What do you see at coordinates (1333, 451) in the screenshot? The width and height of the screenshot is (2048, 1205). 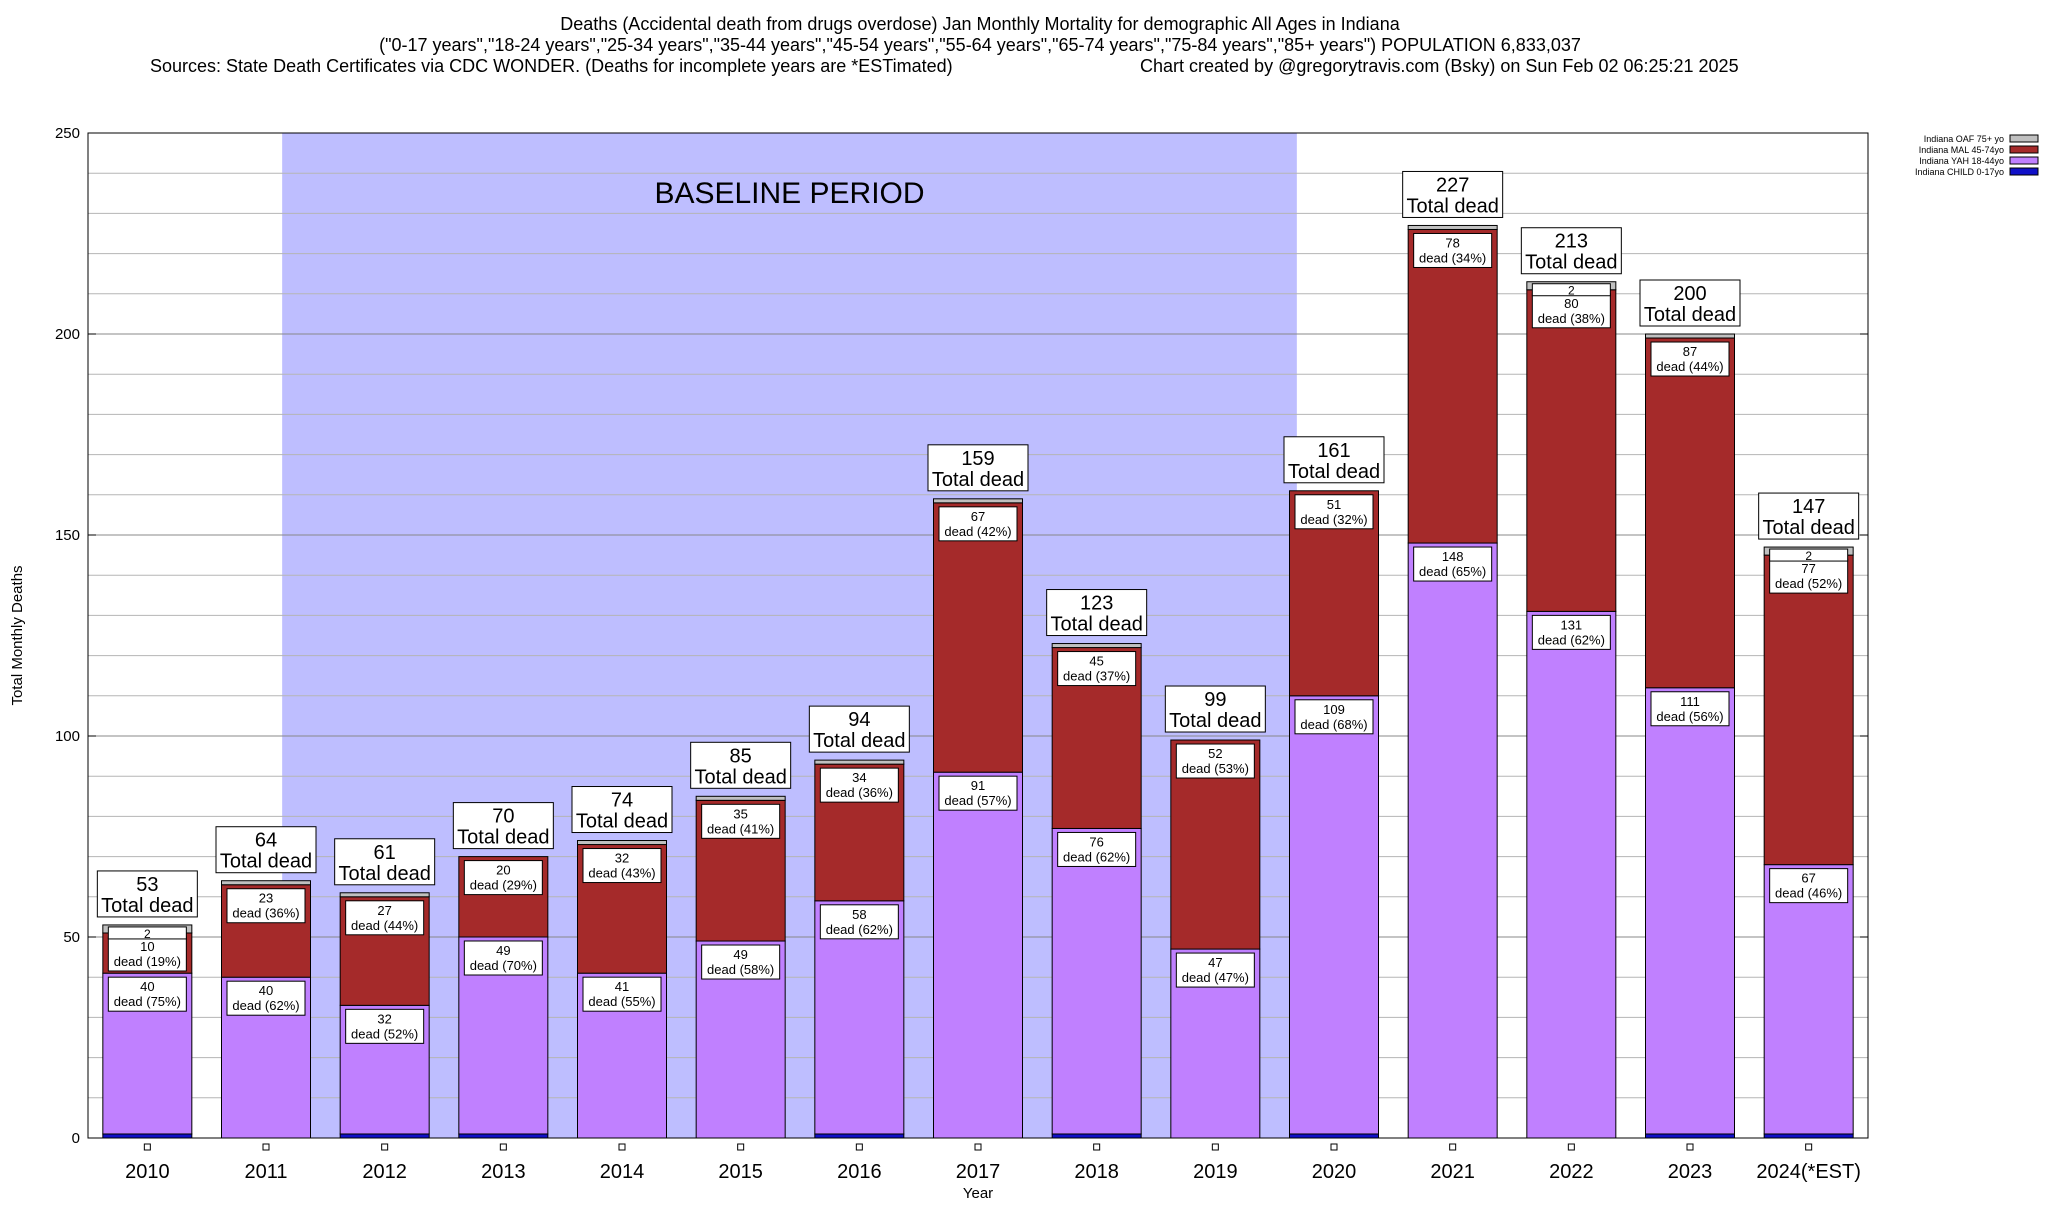 I see `total-value-label: 161` at bounding box center [1333, 451].